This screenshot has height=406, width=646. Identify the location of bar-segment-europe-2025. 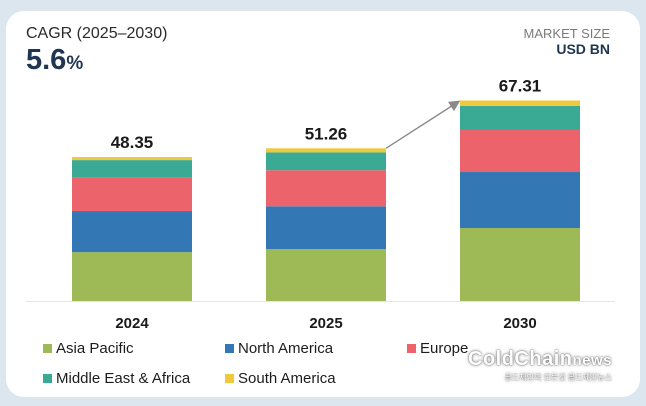
(326, 188).